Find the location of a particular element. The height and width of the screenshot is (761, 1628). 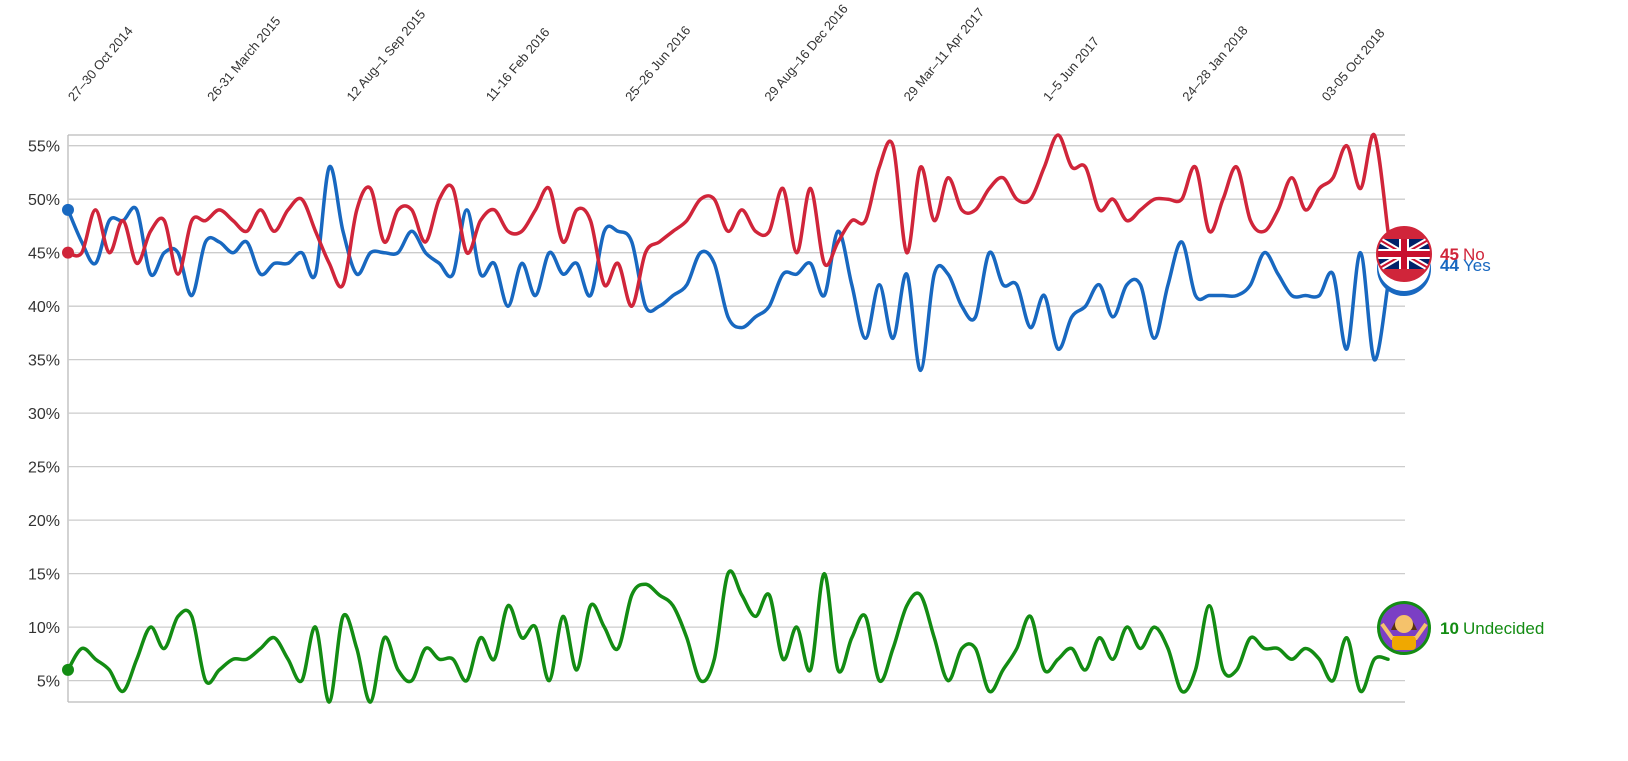

y-tick-label: 40% is located at coordinates (44, 307).